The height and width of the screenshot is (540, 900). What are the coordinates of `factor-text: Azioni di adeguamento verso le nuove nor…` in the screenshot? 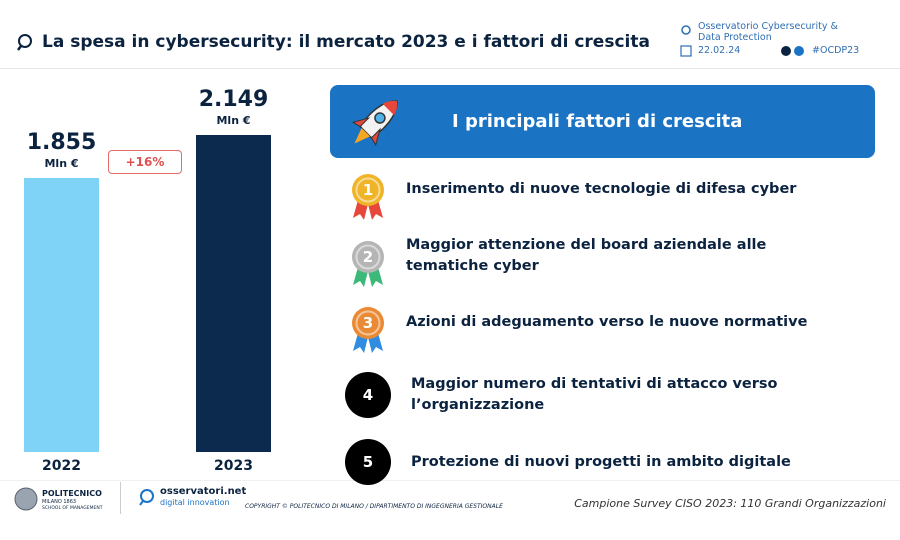 It's located at (607, 321).